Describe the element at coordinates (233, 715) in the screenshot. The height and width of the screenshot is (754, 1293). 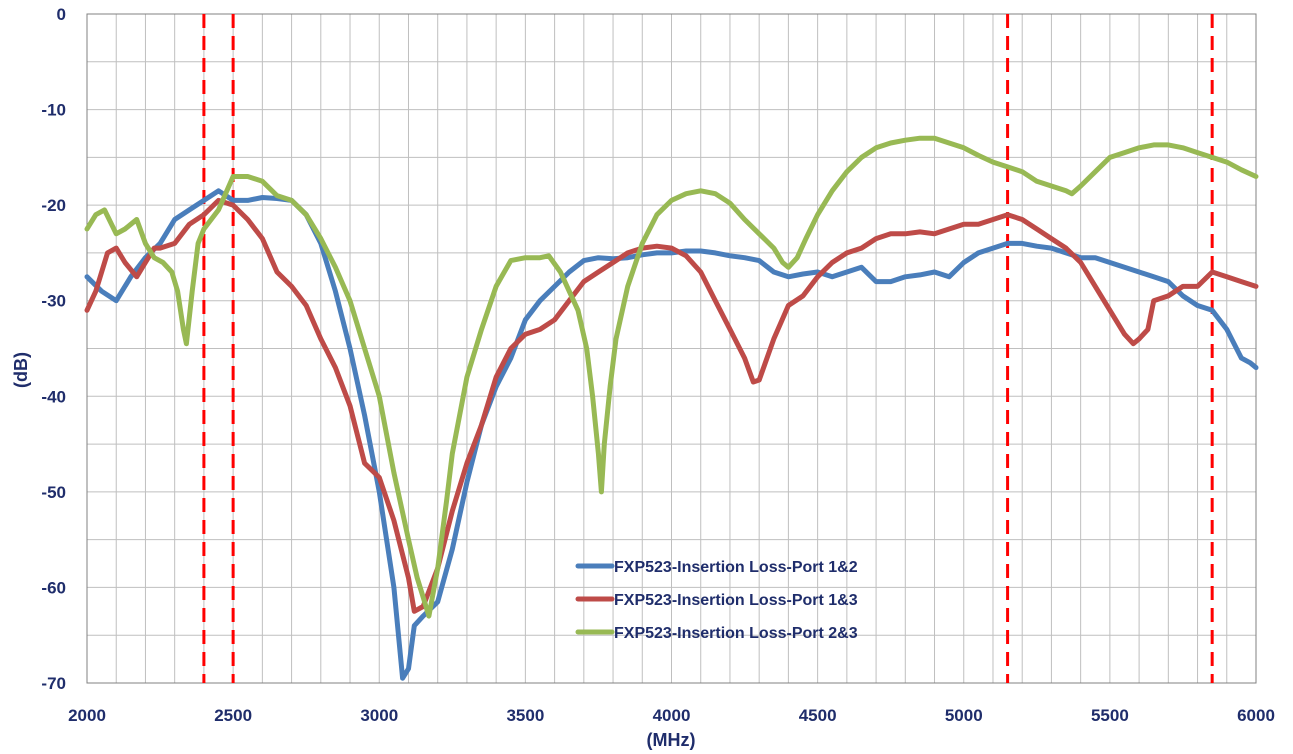
I see `x-tick-label: 2500` at that location.